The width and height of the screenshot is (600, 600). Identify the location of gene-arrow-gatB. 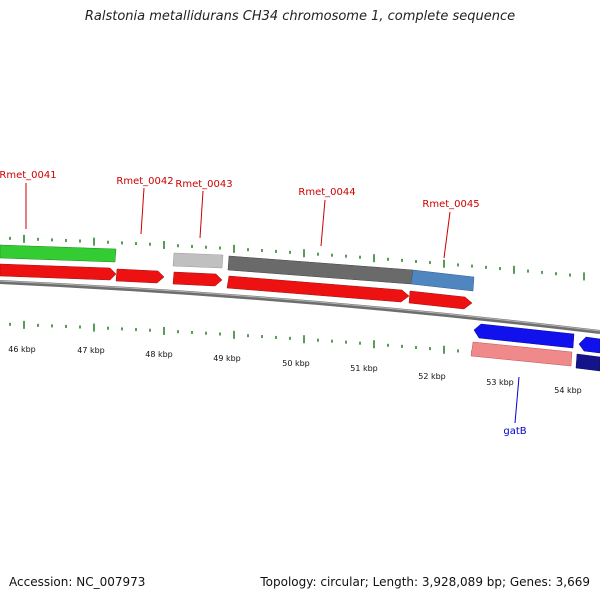
(524, 336).